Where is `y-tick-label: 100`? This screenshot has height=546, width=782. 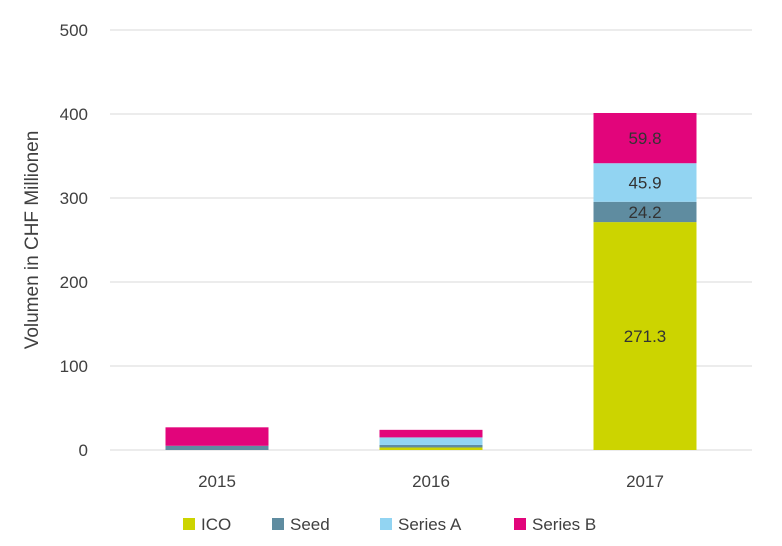 y-tick-label: 100 is located at coordinates (74, 366).